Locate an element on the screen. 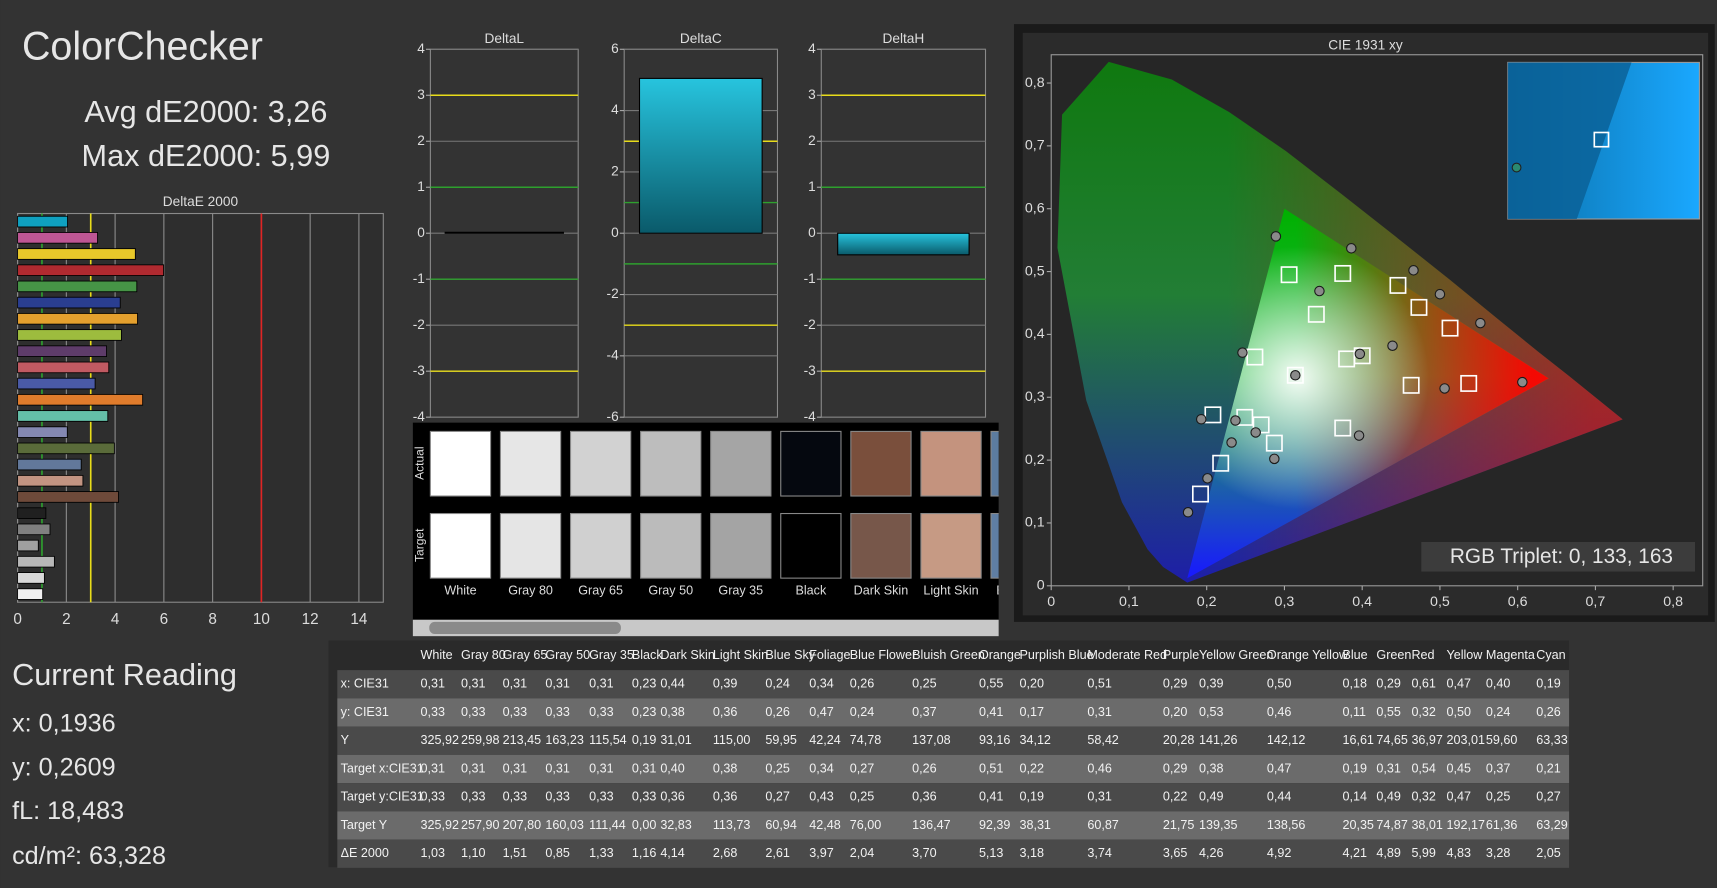 The width and height of the screenshot is (1717, 888). x-tick-label: 2 is located at coordinates (66, 619).